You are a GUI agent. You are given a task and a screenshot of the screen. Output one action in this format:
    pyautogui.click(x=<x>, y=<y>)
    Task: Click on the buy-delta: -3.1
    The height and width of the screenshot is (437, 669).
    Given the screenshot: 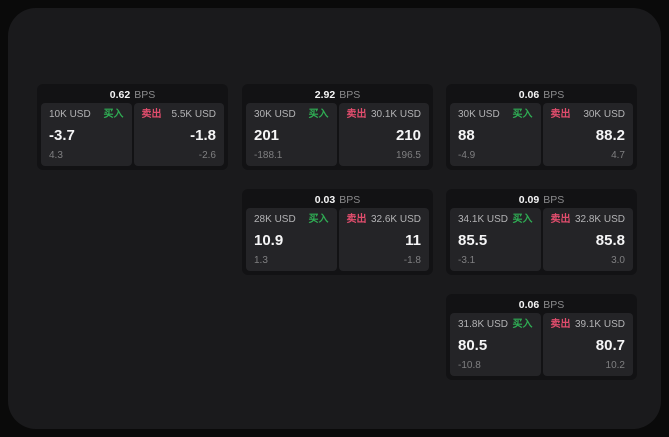 What is the action you would take?
    pyautogui.click(x=467, y=260)
    